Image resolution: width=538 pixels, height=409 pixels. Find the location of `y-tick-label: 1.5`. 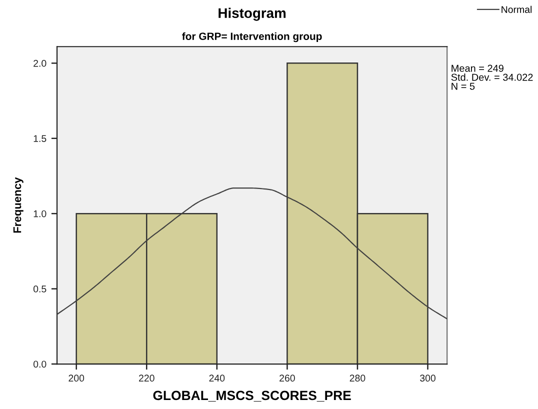

y-tick-label: 1.5 is located at coordinates (40, 138).